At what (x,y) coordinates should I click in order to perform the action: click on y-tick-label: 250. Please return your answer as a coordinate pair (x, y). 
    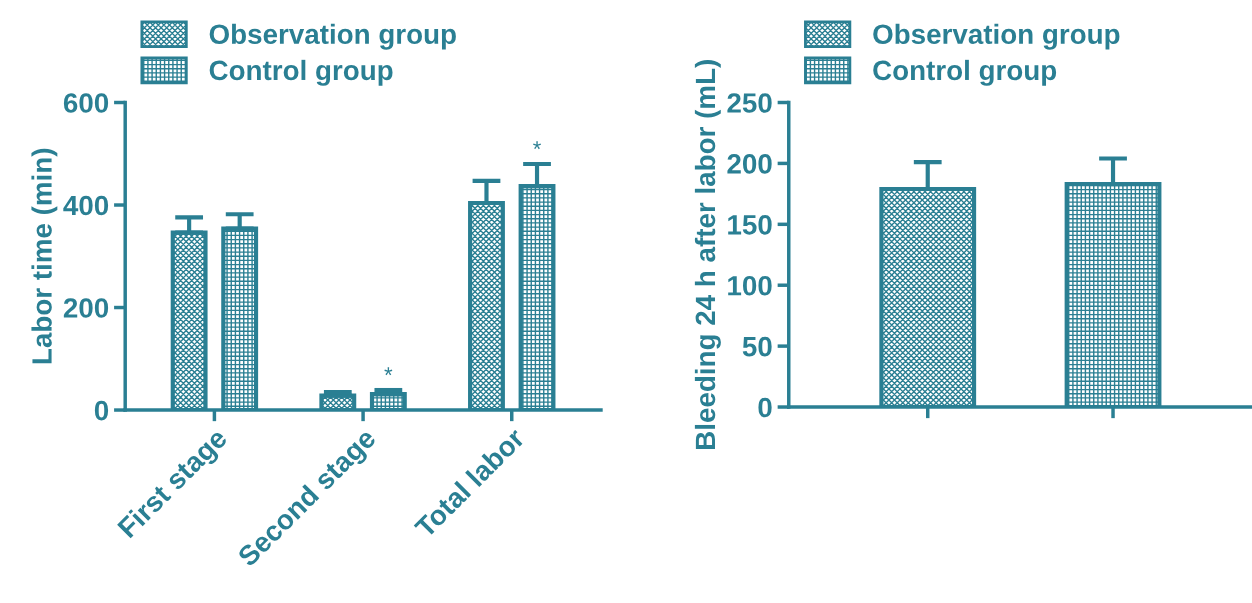
    Looking at the image, I should click on (749, 103).